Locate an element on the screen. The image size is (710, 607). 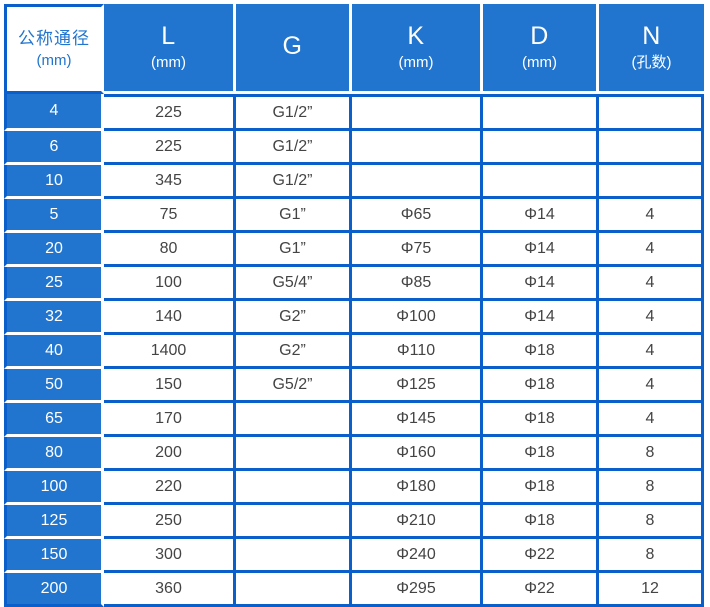
table-row: 100 220 Φ180 Φ18 8 is located at coordinates (354, 488).